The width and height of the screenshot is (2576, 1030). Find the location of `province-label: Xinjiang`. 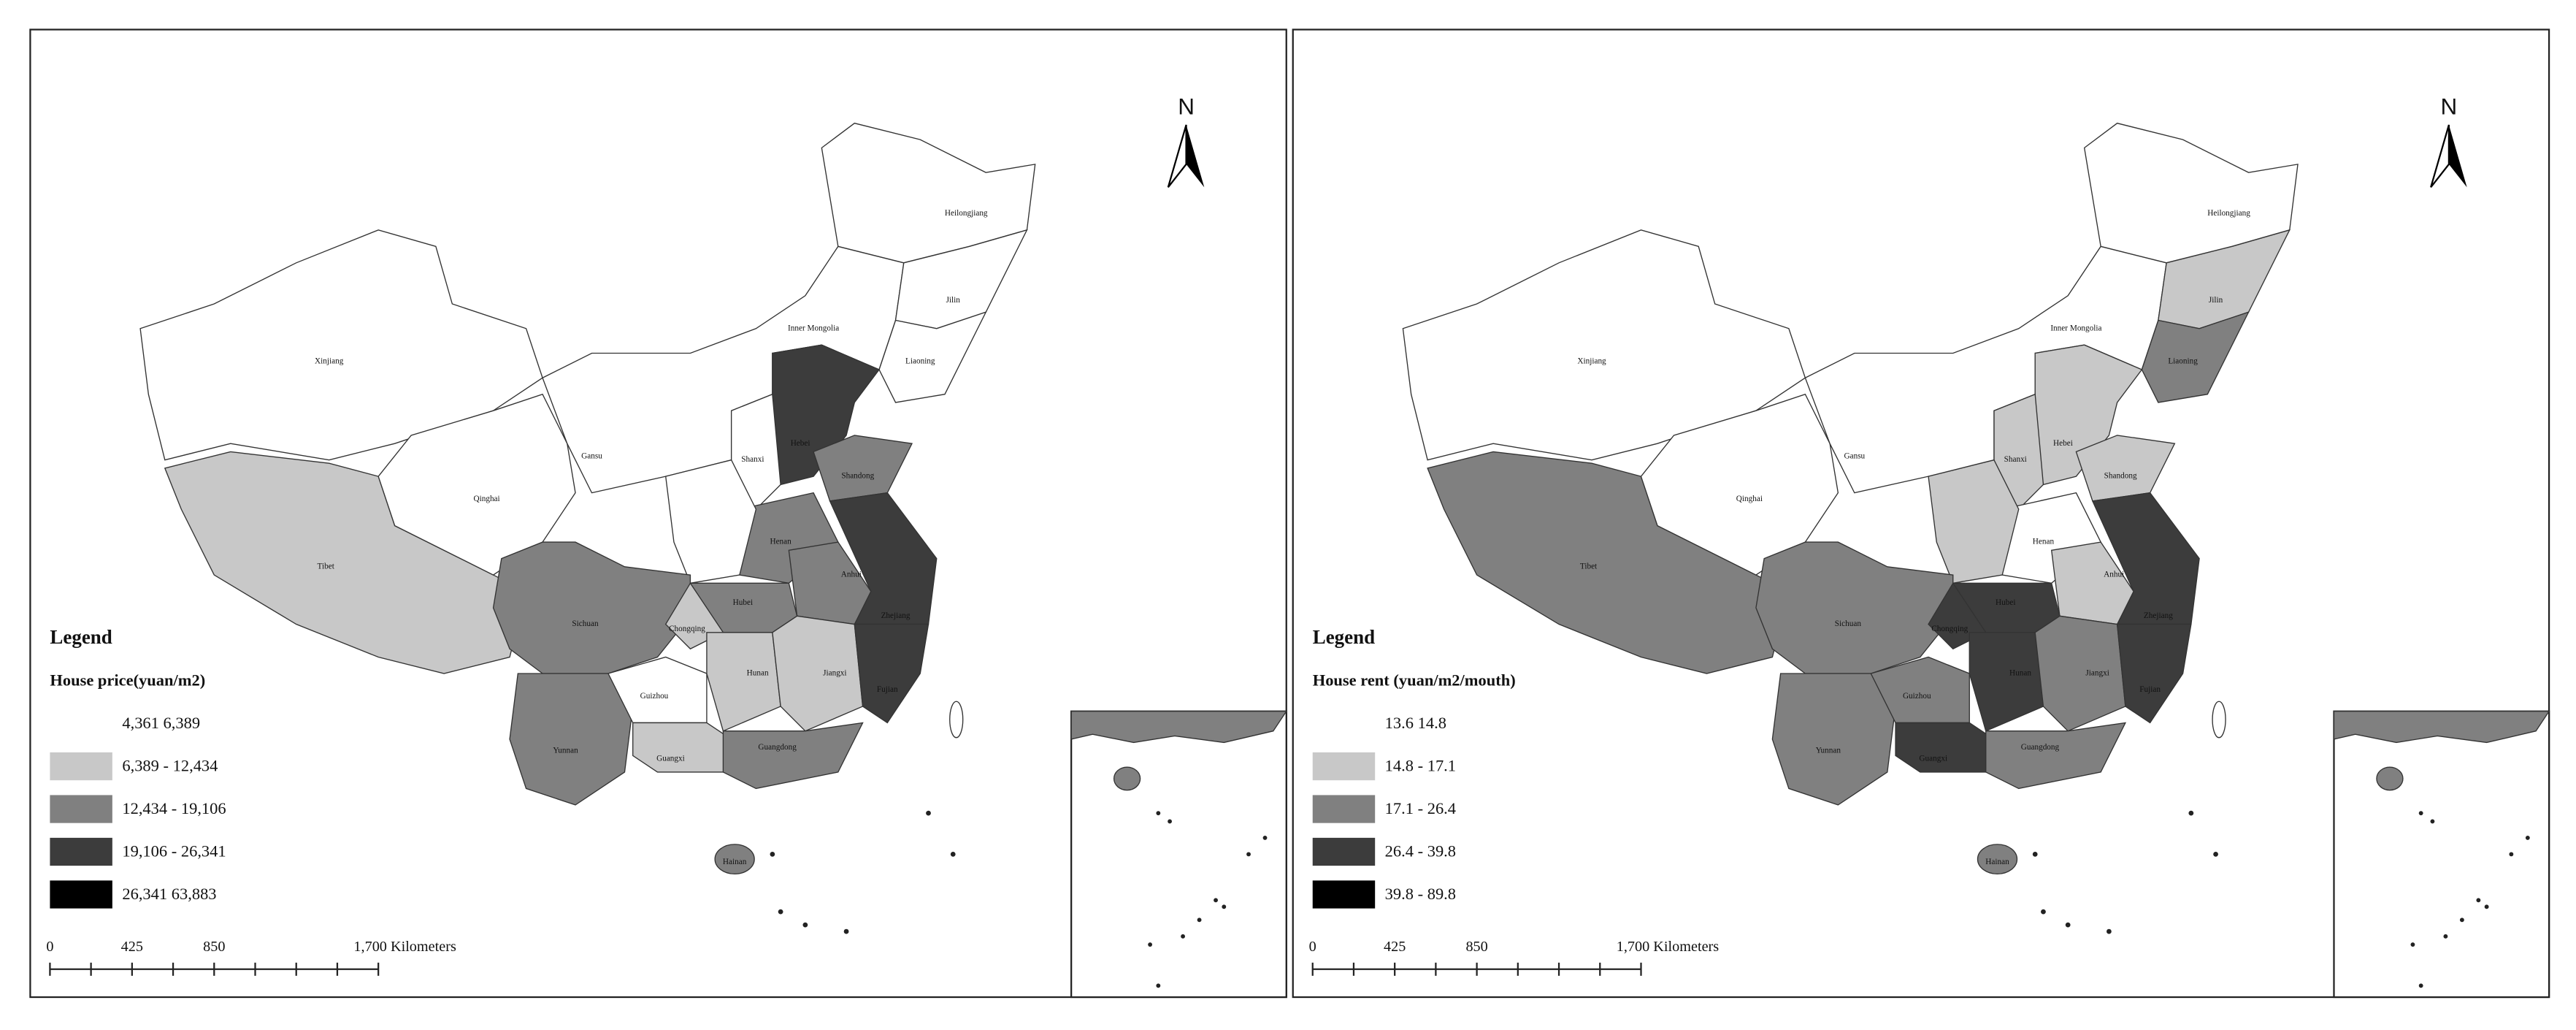

province-label: Xinjiang is located at coordinates (329, 360).